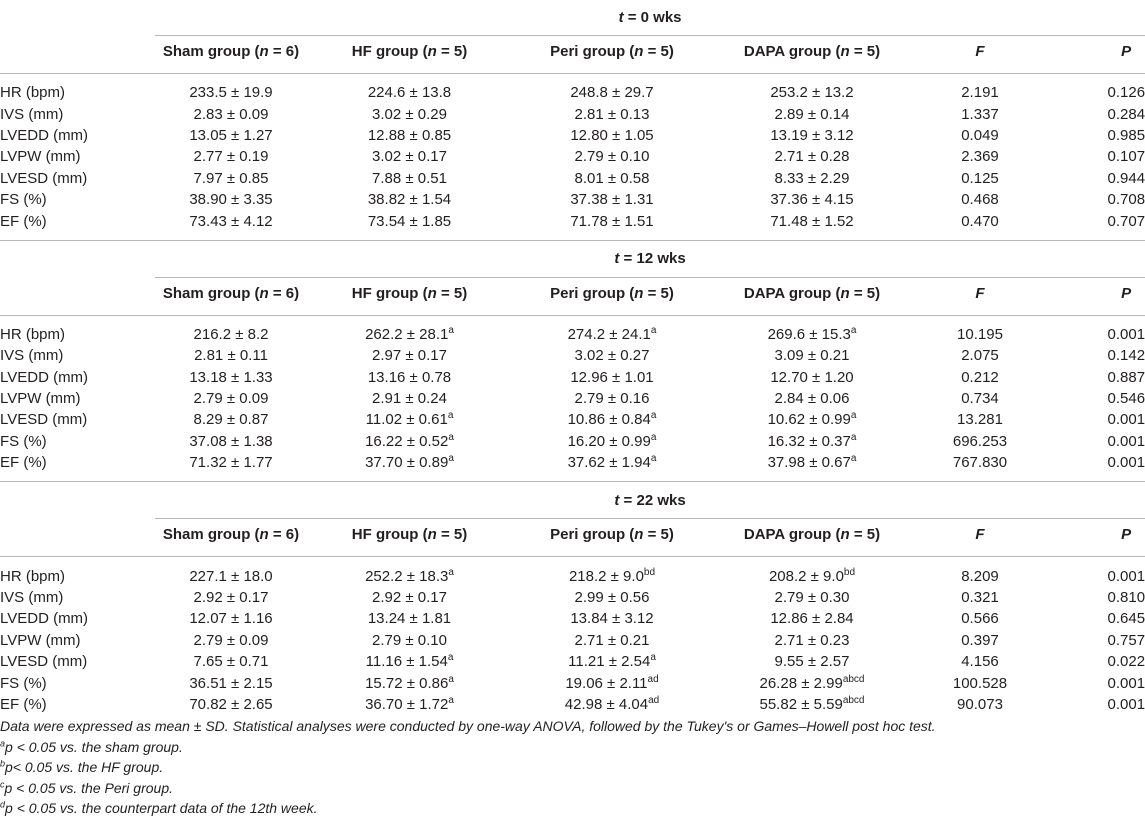 Image resolution: width=1145 pixels, height=819 pixels. I want to click on row-label: LVESD (mm), so click(44, 420).